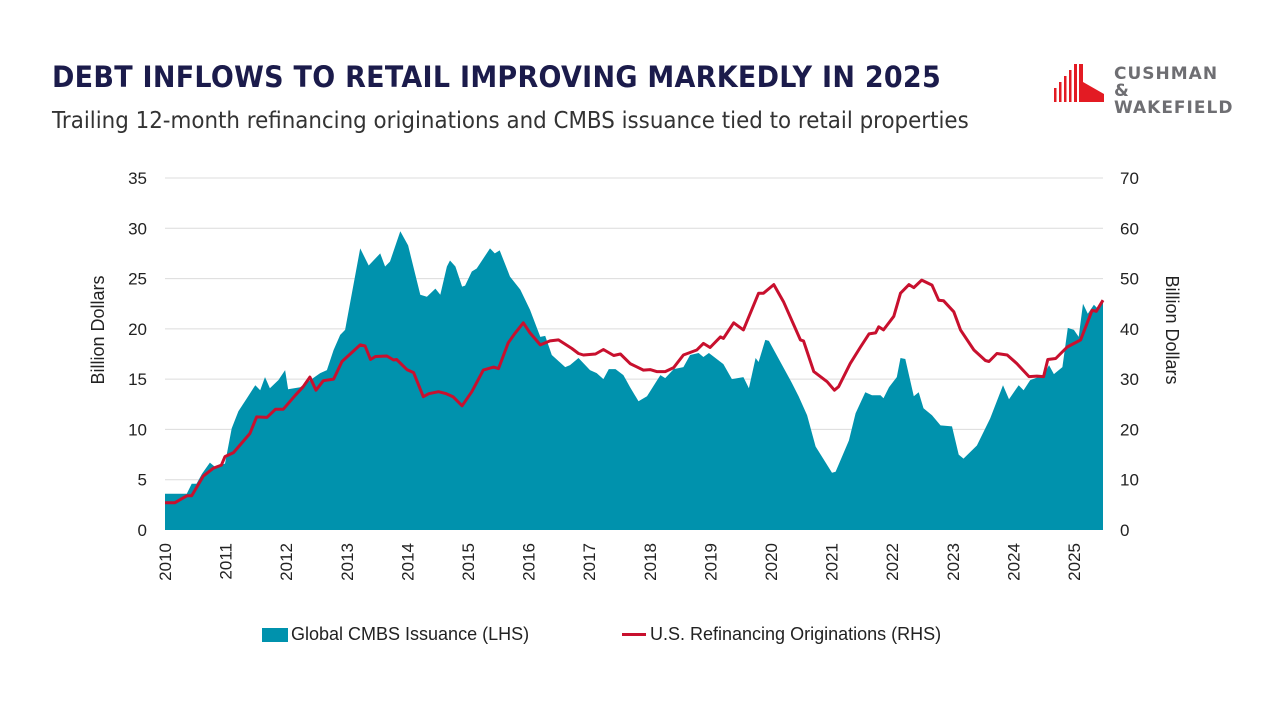 This screenshot has width=1280, height=720. Describe the element at coordinates (589, 562) in the screenshot. I see `x-tick-label: 2017` at that location.